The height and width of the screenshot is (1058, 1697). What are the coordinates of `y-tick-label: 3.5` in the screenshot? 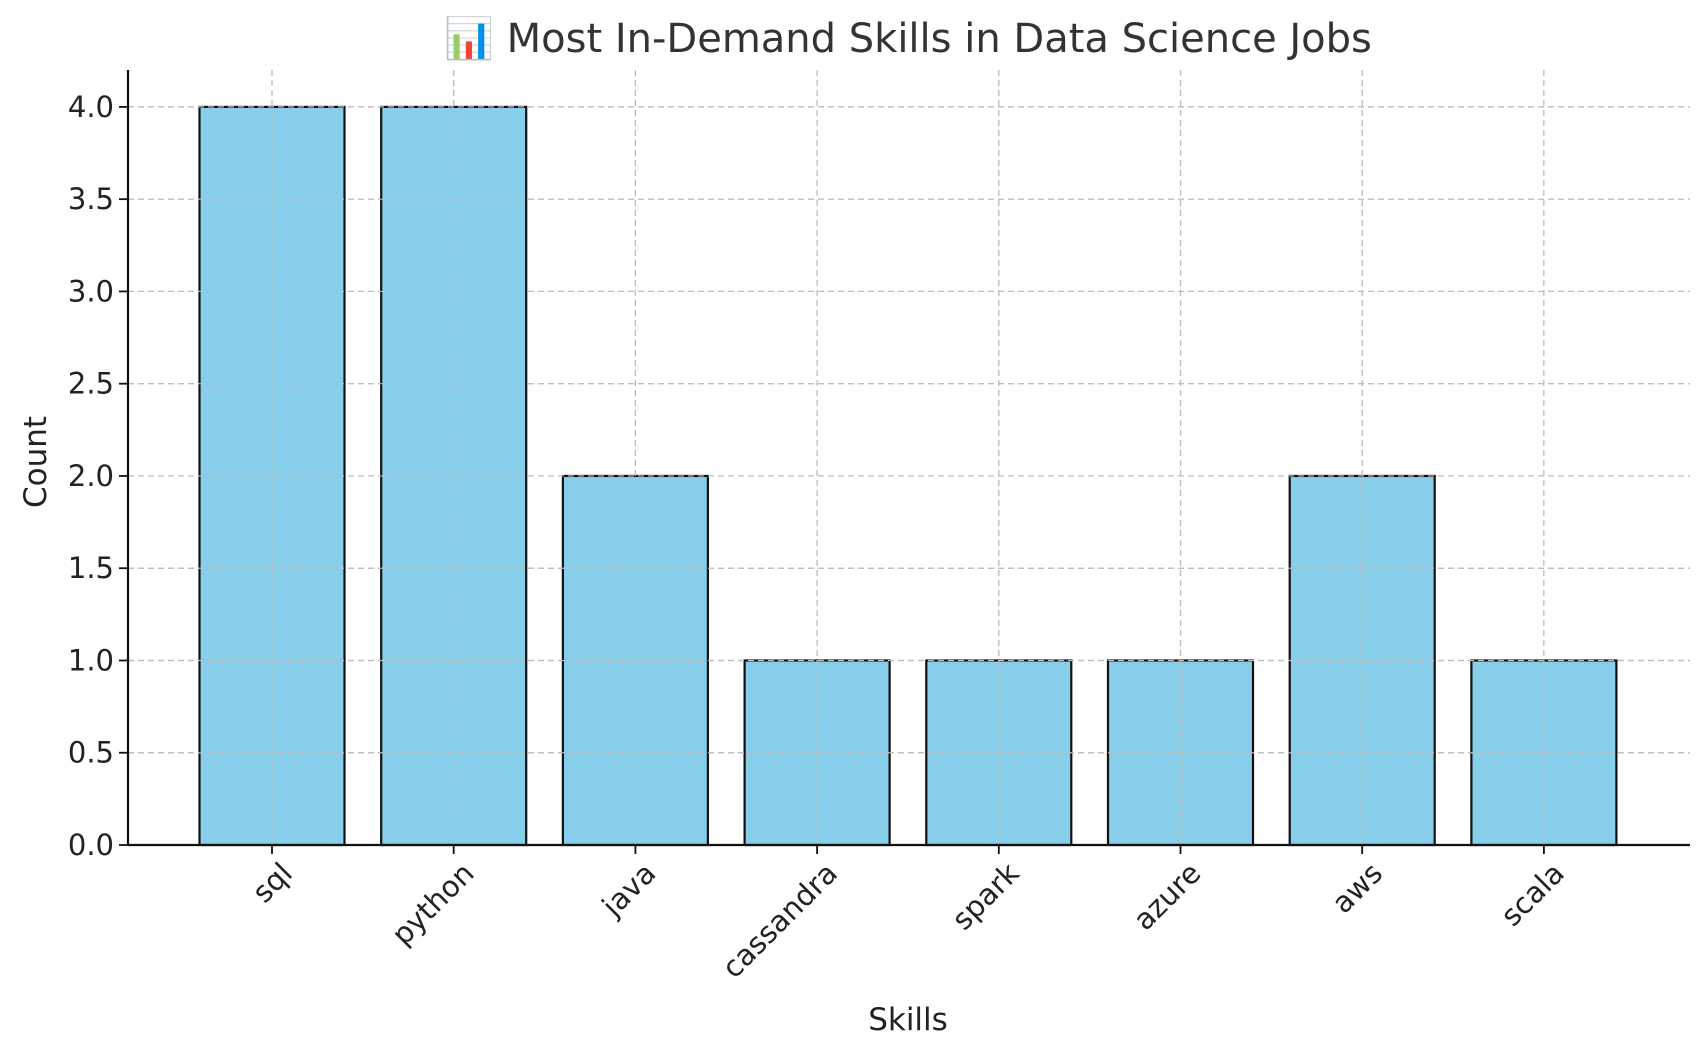 It's located at (91, 199).